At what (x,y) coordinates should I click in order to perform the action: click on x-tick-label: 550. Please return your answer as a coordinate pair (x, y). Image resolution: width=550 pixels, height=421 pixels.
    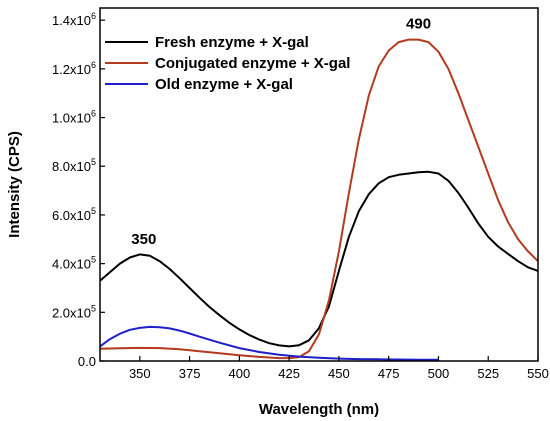
    Looking at the image, I should click on (538, 373).